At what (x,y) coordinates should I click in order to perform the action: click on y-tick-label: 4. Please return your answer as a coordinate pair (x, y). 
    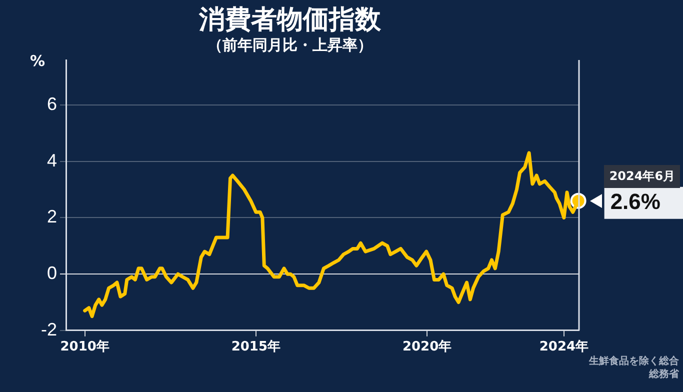
    Looking at the image, I should click on (52, 160).